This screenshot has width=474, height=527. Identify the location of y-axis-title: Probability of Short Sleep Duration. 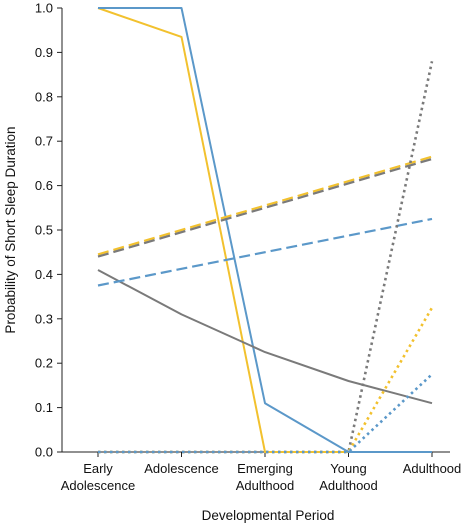
(10, 229).